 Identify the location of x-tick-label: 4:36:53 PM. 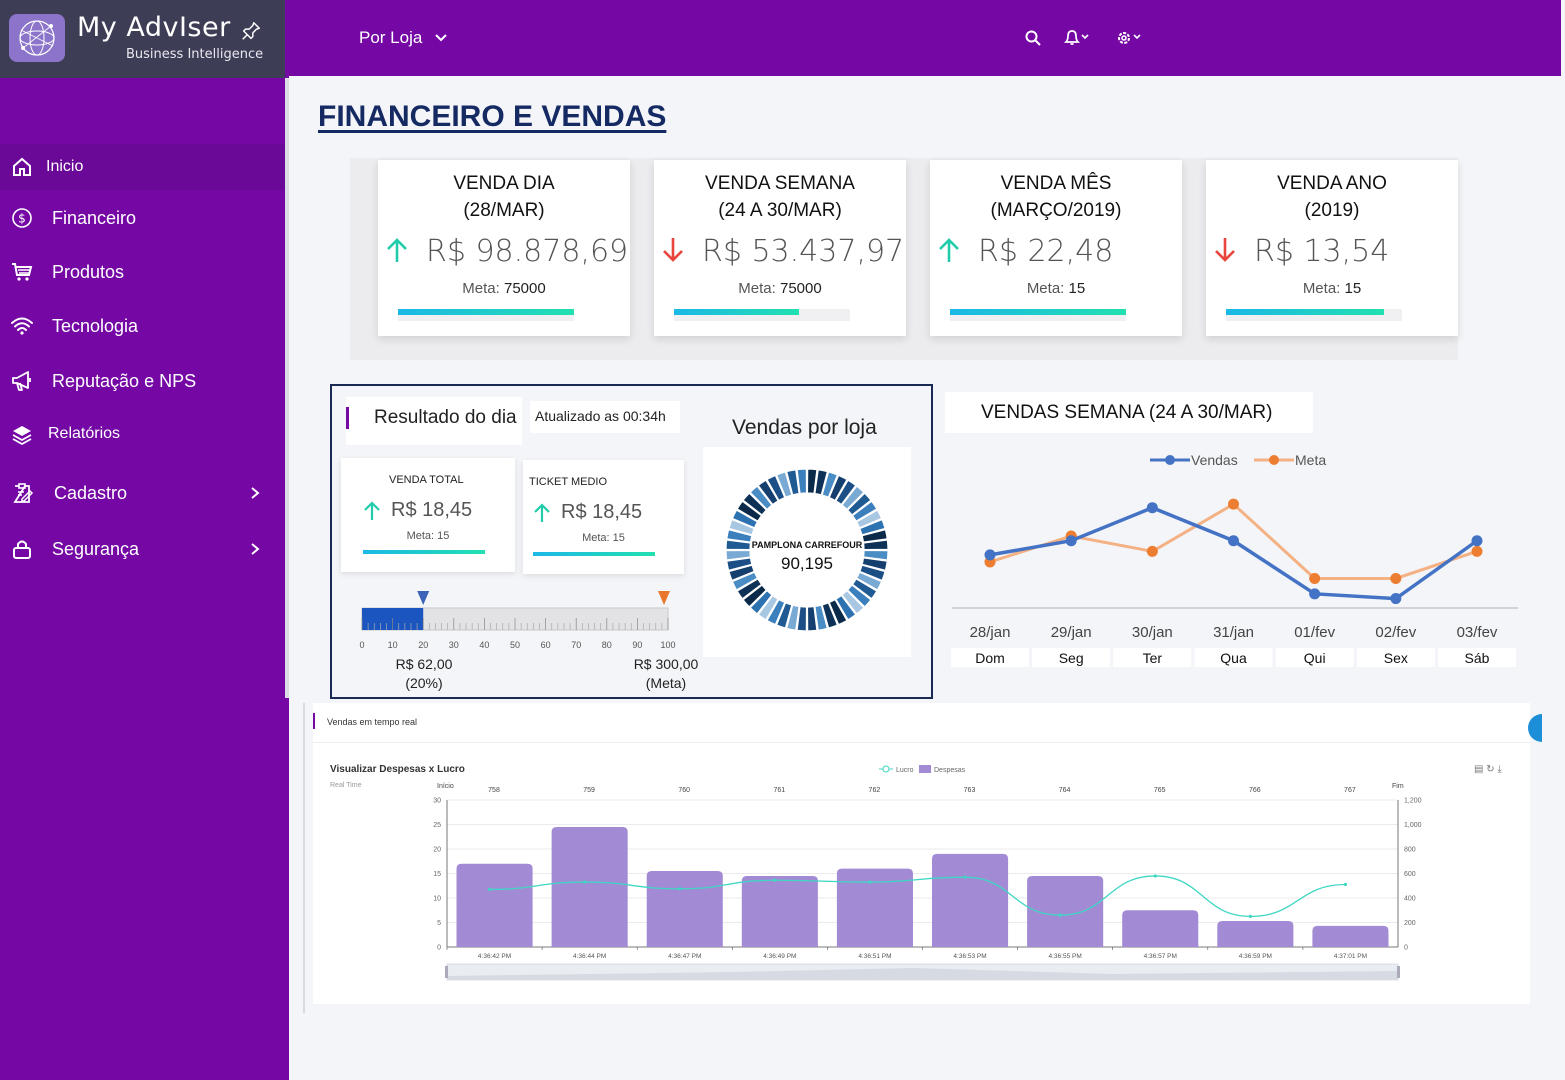
(969, 956).